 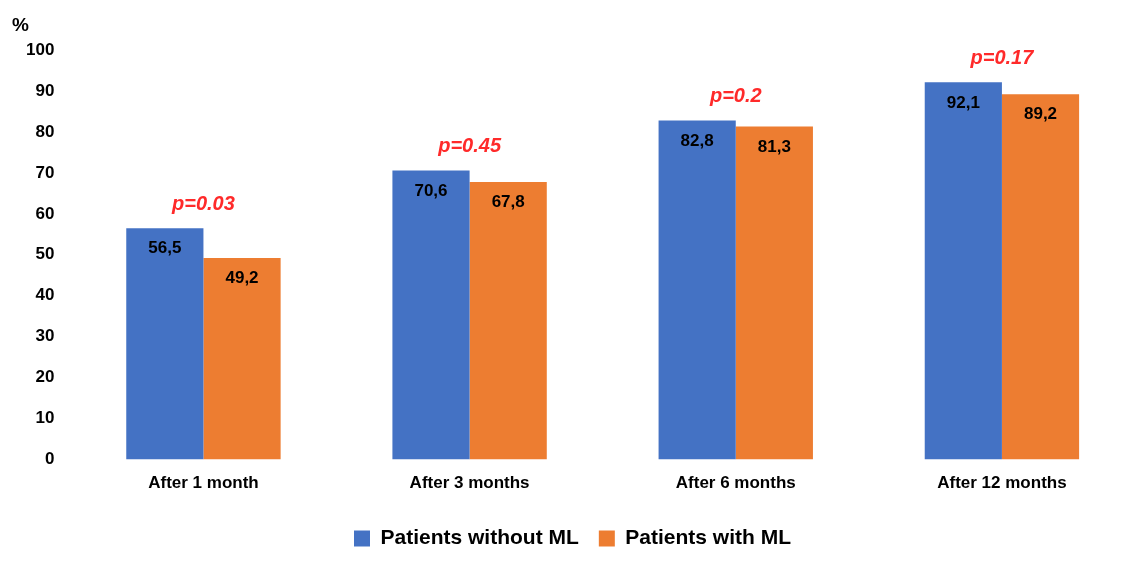 I want to click on y-tick-label: 40, so click(x=45, y=295).